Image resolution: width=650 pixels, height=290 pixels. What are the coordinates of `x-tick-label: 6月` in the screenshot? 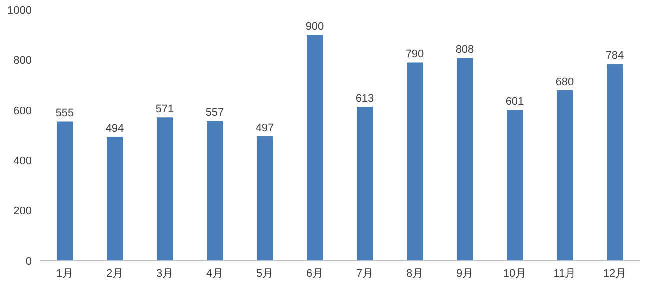 It's located at (315, 274).